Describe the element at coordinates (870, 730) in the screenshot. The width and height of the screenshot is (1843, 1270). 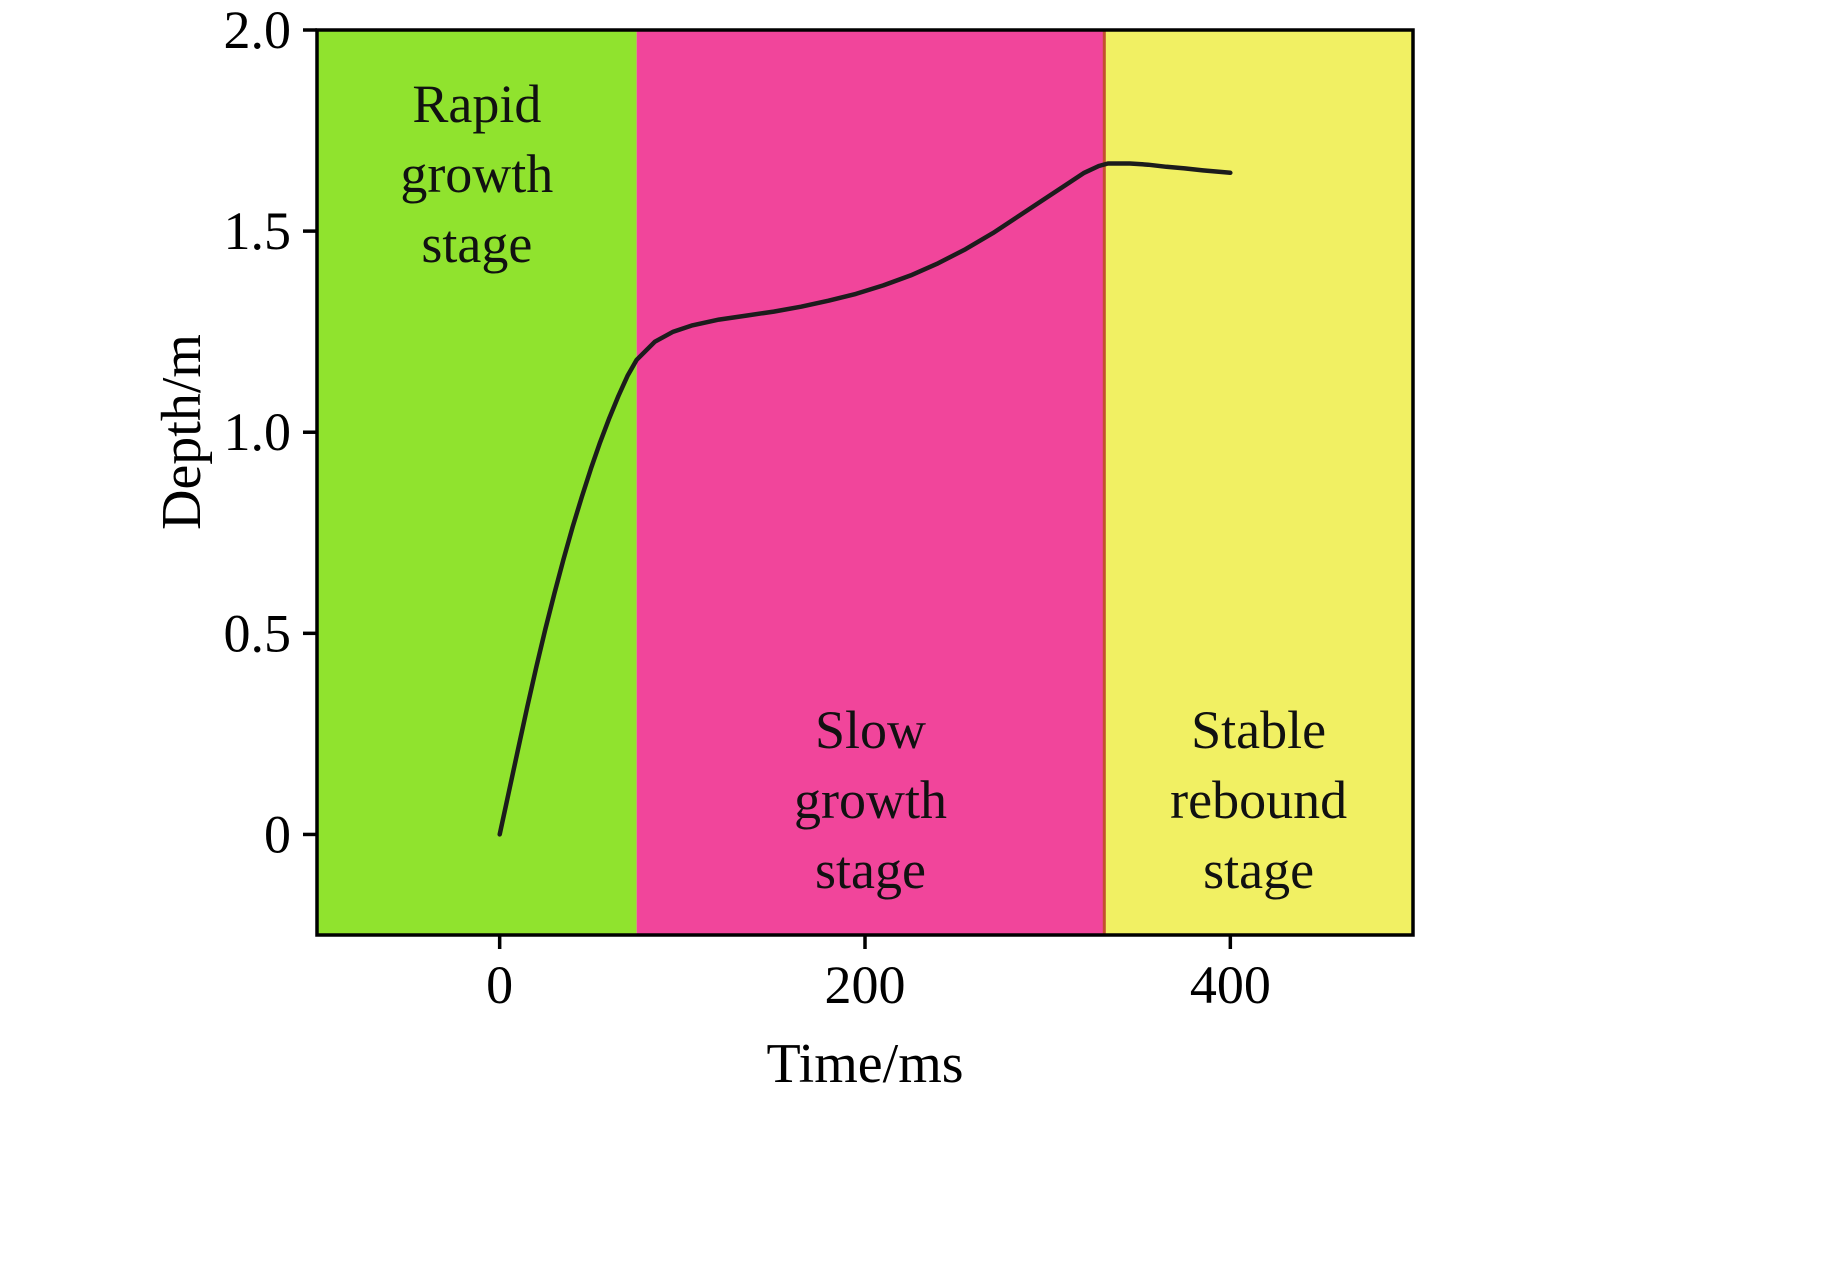
I see `stage-label-slow-growth-stage-line1: Slow` at that location.